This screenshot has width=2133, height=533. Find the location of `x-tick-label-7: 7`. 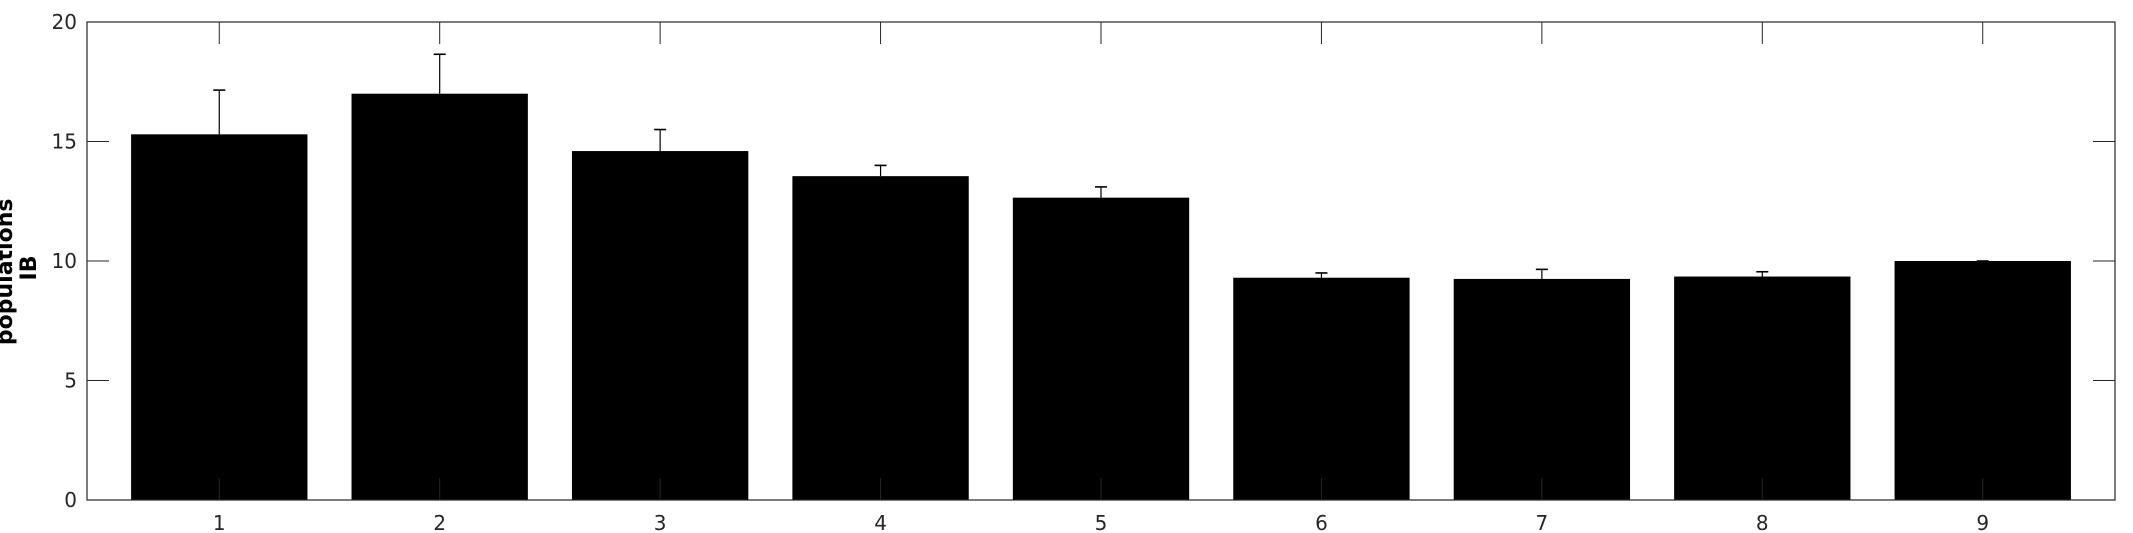

x-tick-label-7: 7 is located at coordinates (1542, 522).